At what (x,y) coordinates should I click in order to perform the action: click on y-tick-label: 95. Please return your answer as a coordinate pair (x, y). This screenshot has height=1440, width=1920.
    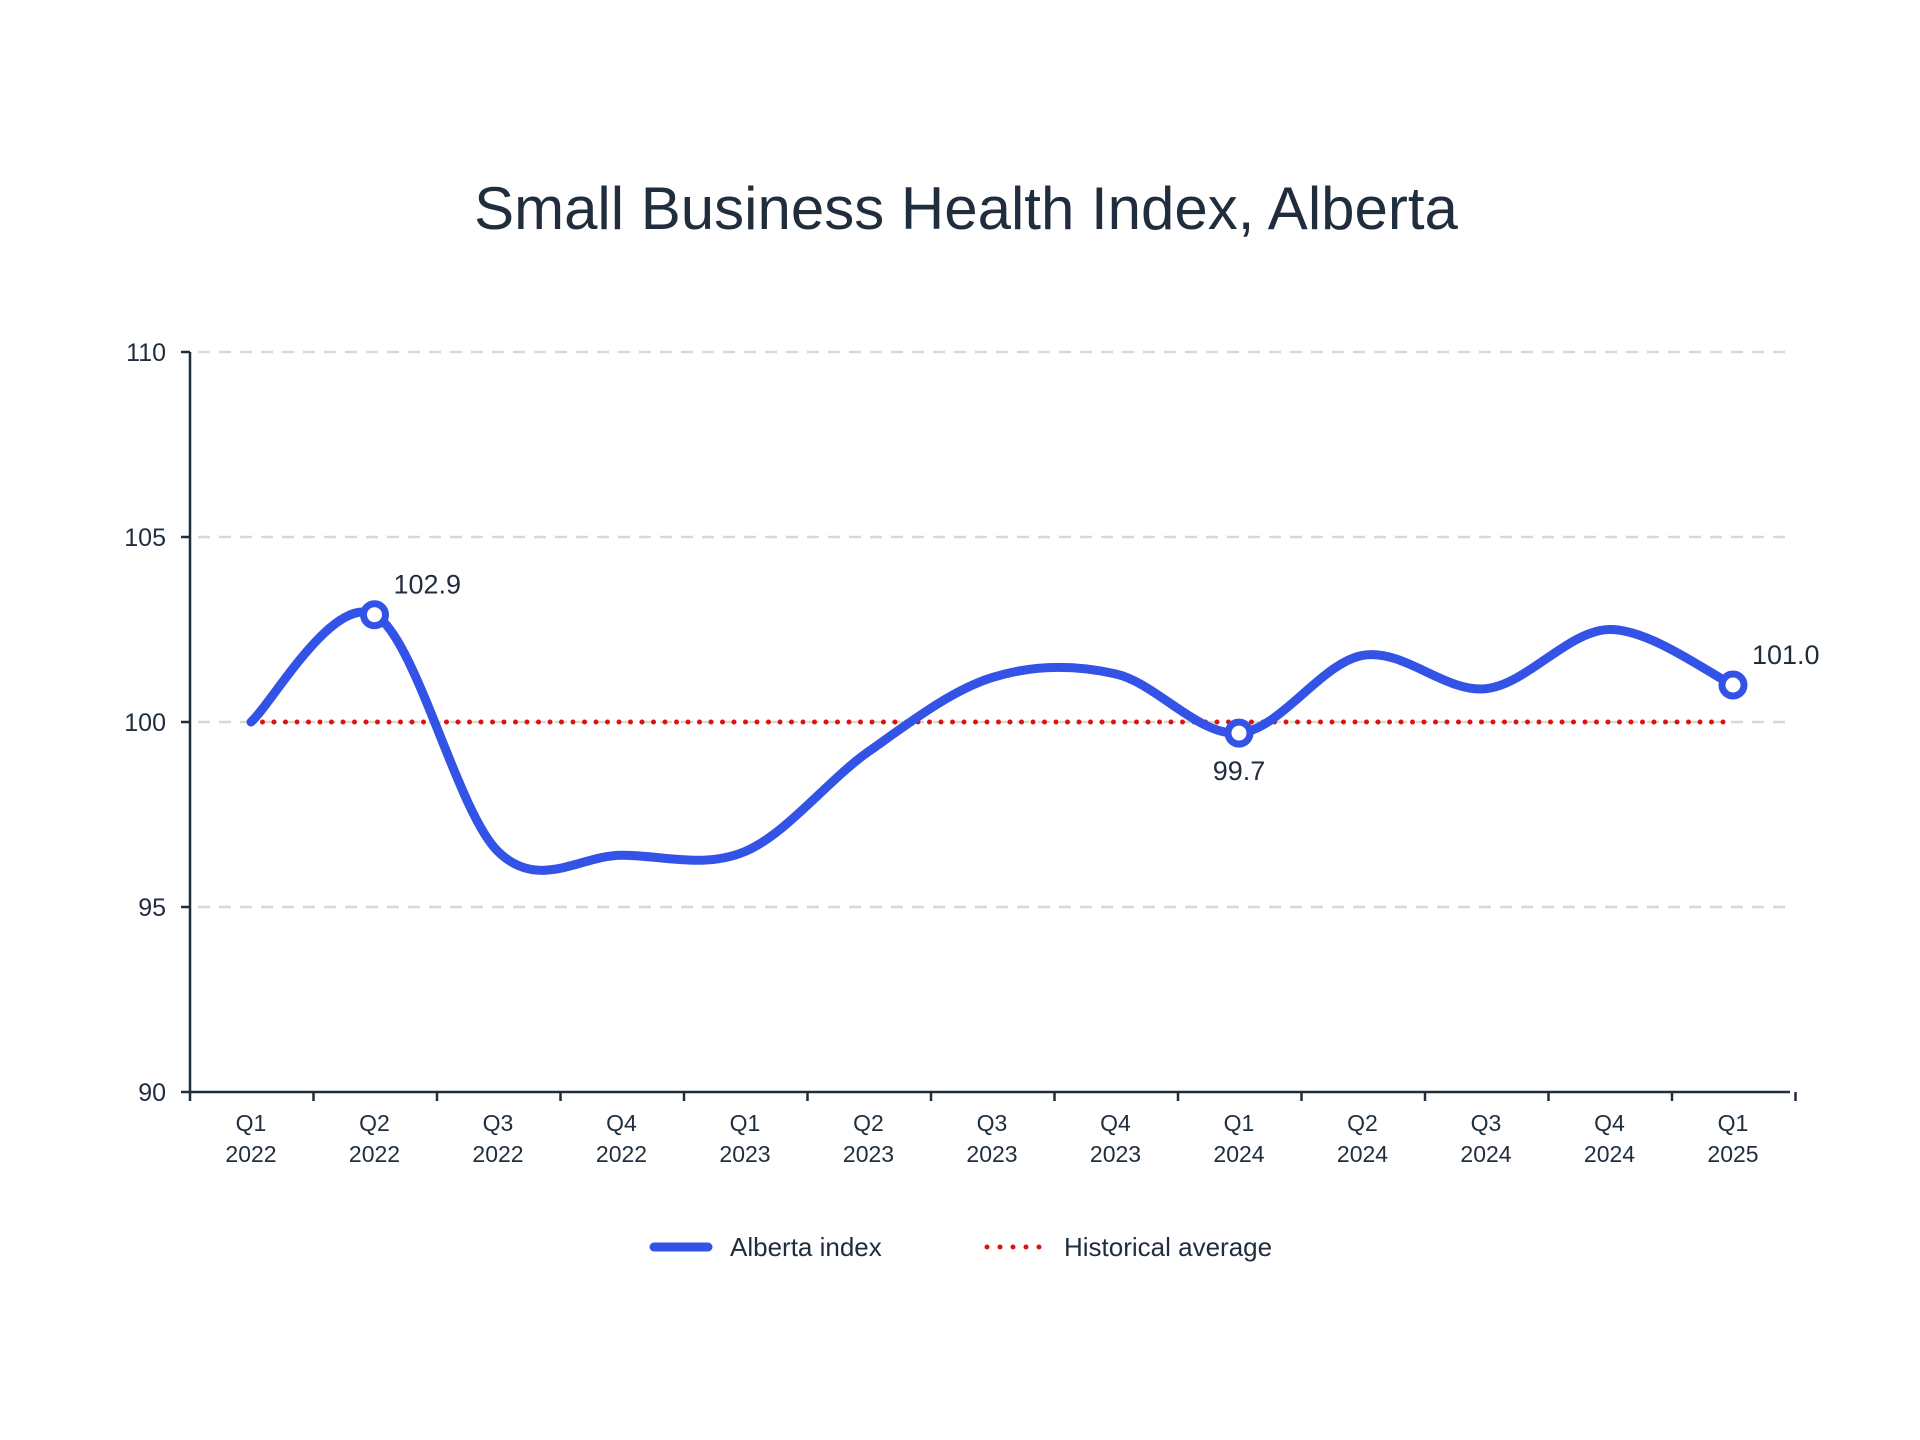
    Looking at the image, I should click on (152, 908).